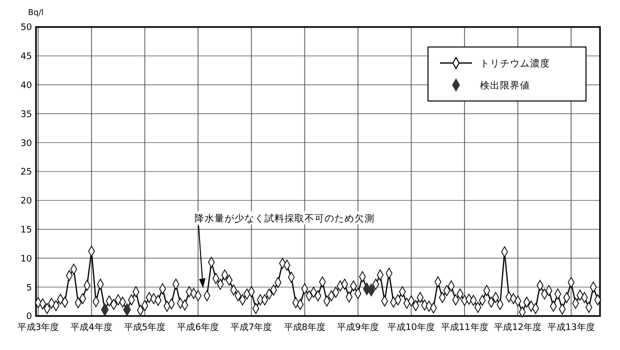  What do you see at coordinates (411, 327) in the screenshot?
I see `x-tick-label: 平成10年度` at bounding box center [411, 327].